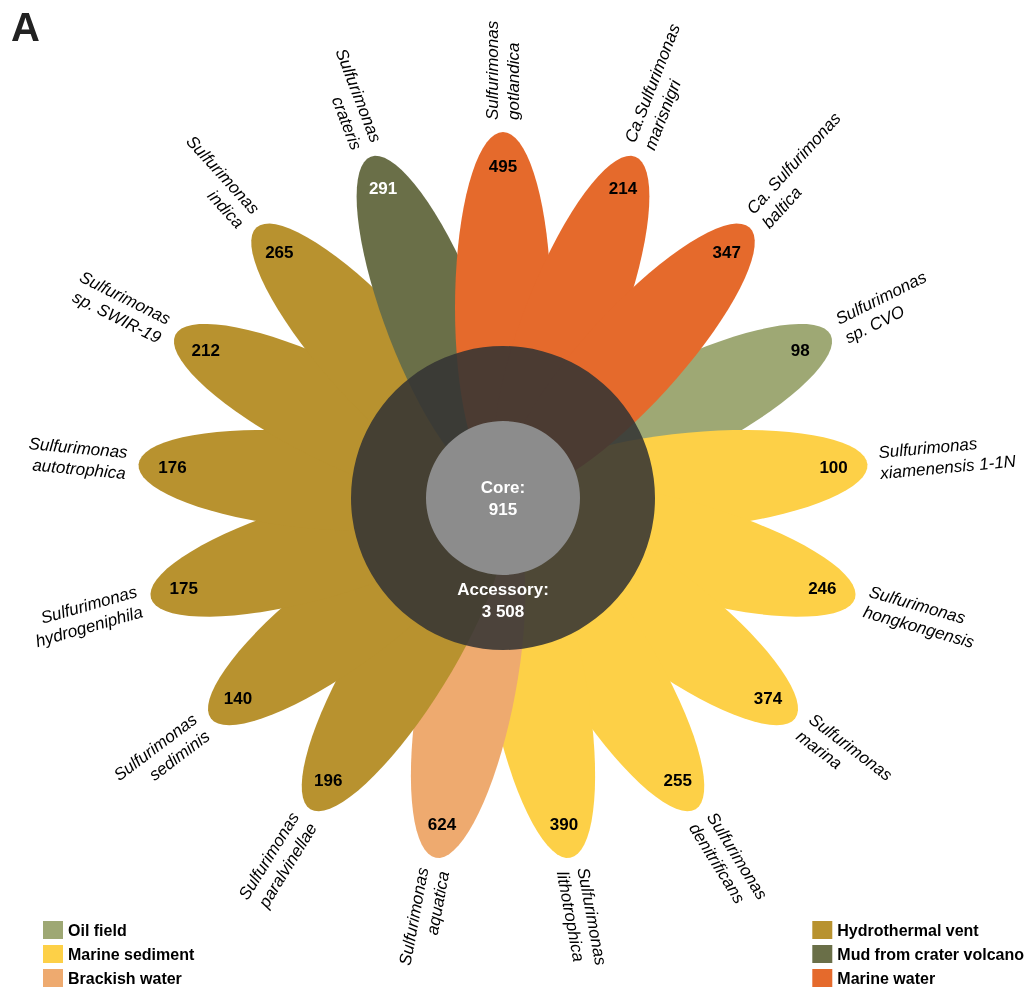  I want to click on data-label: 374, so click(768, 698).